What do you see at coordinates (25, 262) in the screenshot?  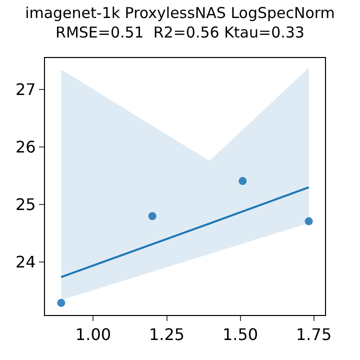 I see `y-tick-label: 24` at bounding box center [25, 262].